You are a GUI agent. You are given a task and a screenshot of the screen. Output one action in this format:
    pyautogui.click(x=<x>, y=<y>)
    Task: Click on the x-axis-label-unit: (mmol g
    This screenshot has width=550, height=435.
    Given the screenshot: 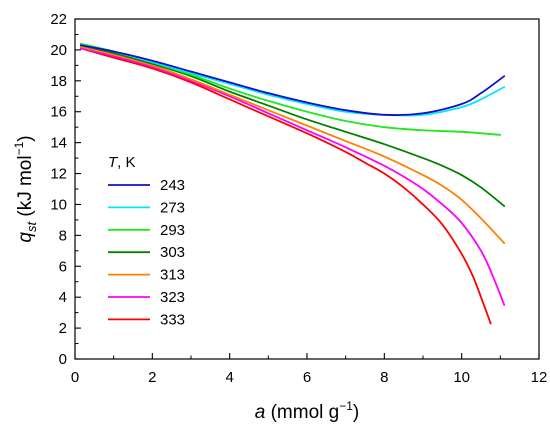 What is the action you would take?
    pyautogui.click(x=302, y=412)
    